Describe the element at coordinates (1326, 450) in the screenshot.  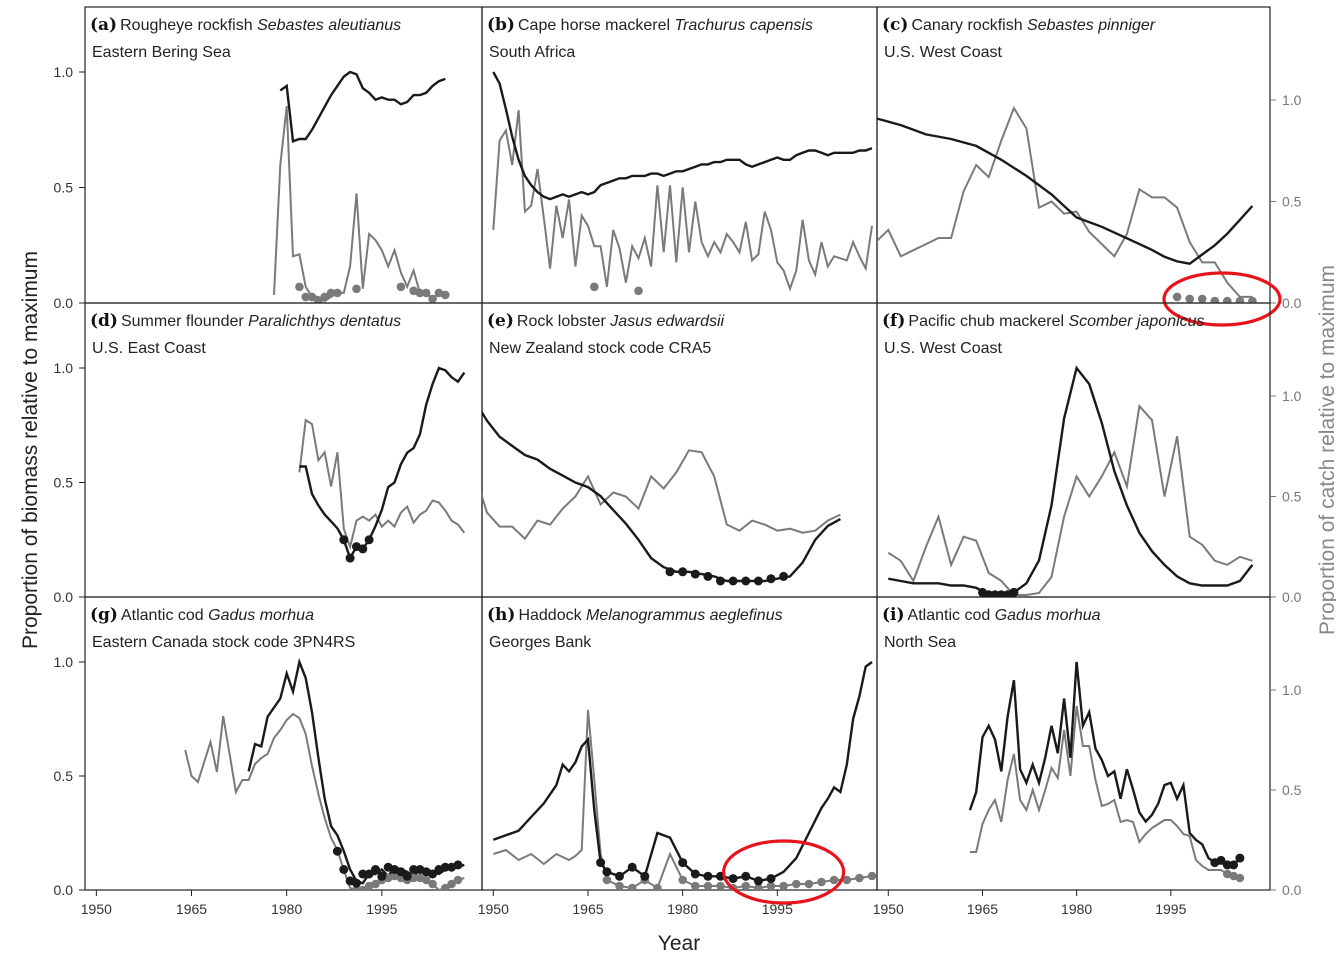
I see `y-axis-label-right: Proportion of catch relative to maximum` at that location.